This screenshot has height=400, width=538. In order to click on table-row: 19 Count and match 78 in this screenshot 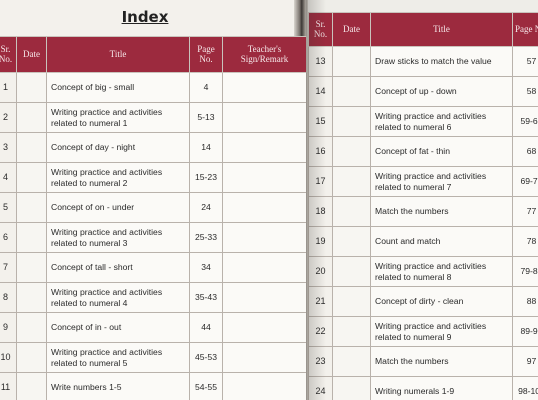, I will do `click(423, 241)`.